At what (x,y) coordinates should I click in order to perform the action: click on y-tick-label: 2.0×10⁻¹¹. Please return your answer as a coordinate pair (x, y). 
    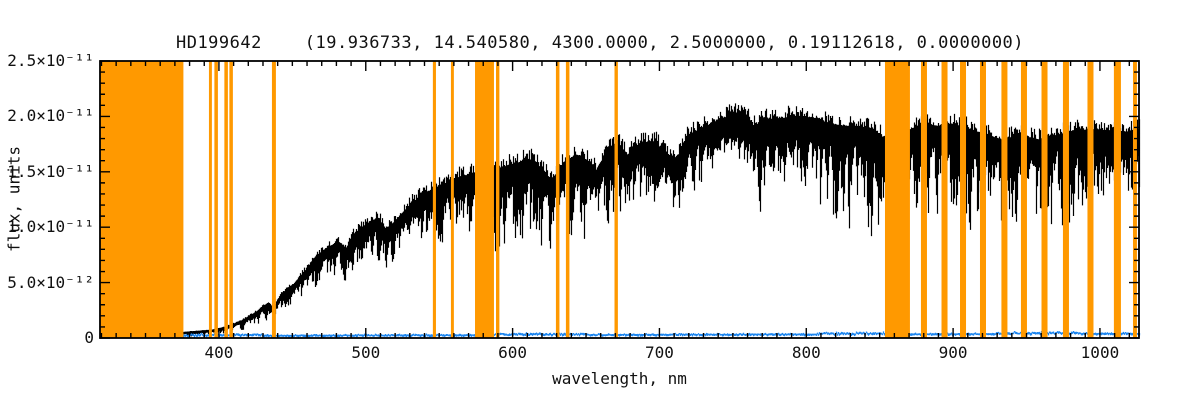
    Looking at the image, I should click on (50, 116).